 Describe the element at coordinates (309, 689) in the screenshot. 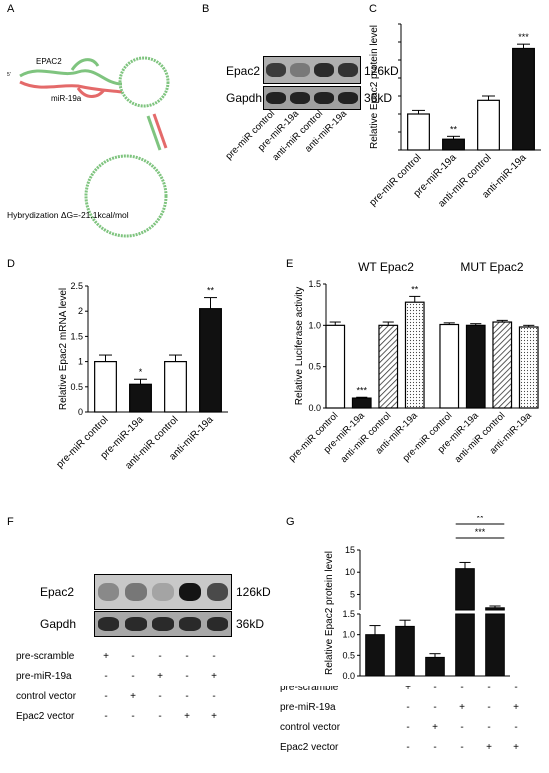

I see `chart-g-condition-label-1: pre-scramble` at that location.